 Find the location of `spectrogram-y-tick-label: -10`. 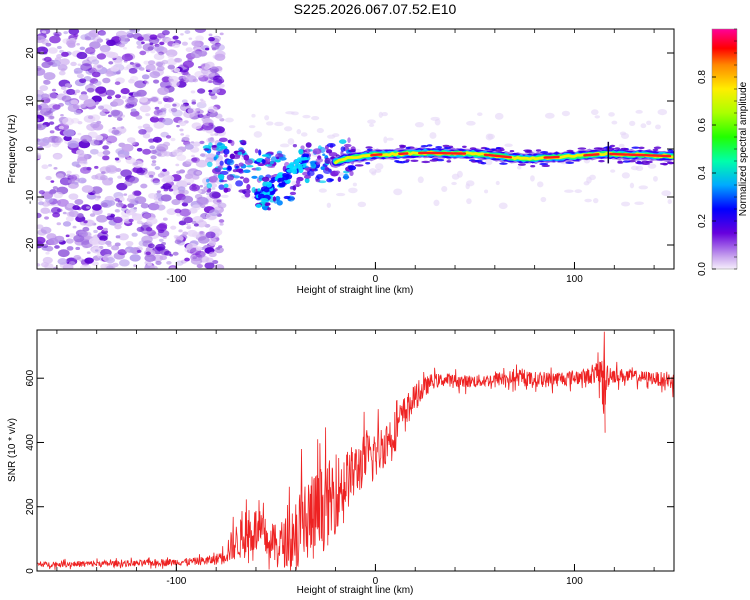

spectrogram-y-tick-label: -10 is located at coordinates (30, 196).